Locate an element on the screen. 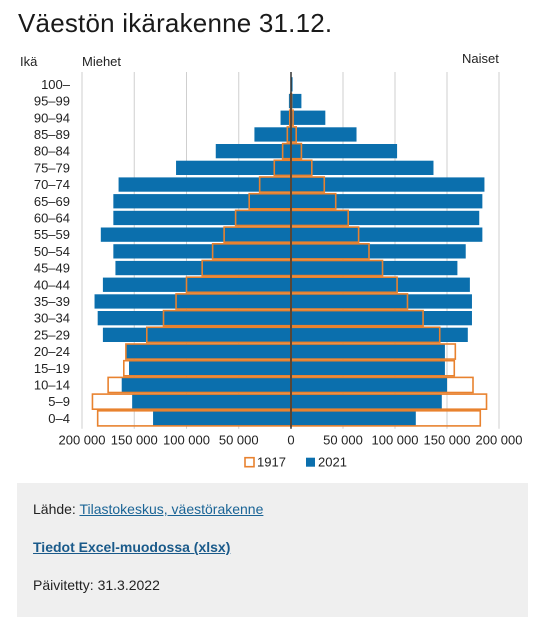 This screenshot has height=628, width=547. age-label: 60–64 is located at coordinates (52, 217).